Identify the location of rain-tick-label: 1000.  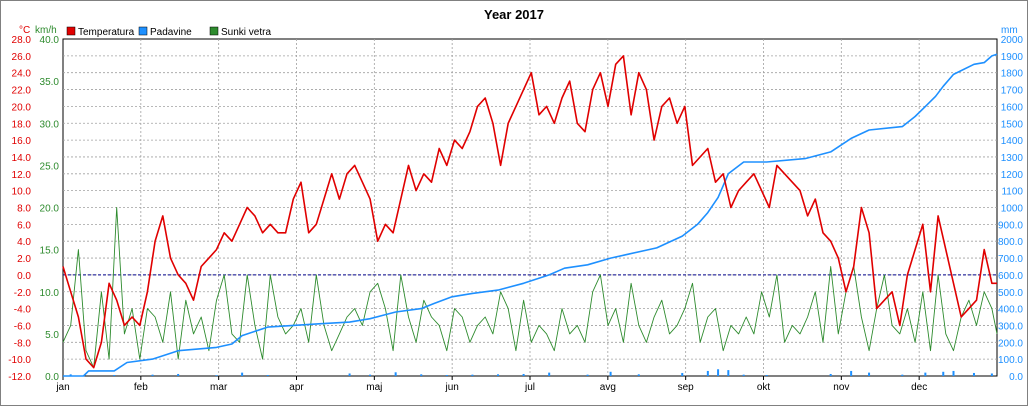
(1012, 209).